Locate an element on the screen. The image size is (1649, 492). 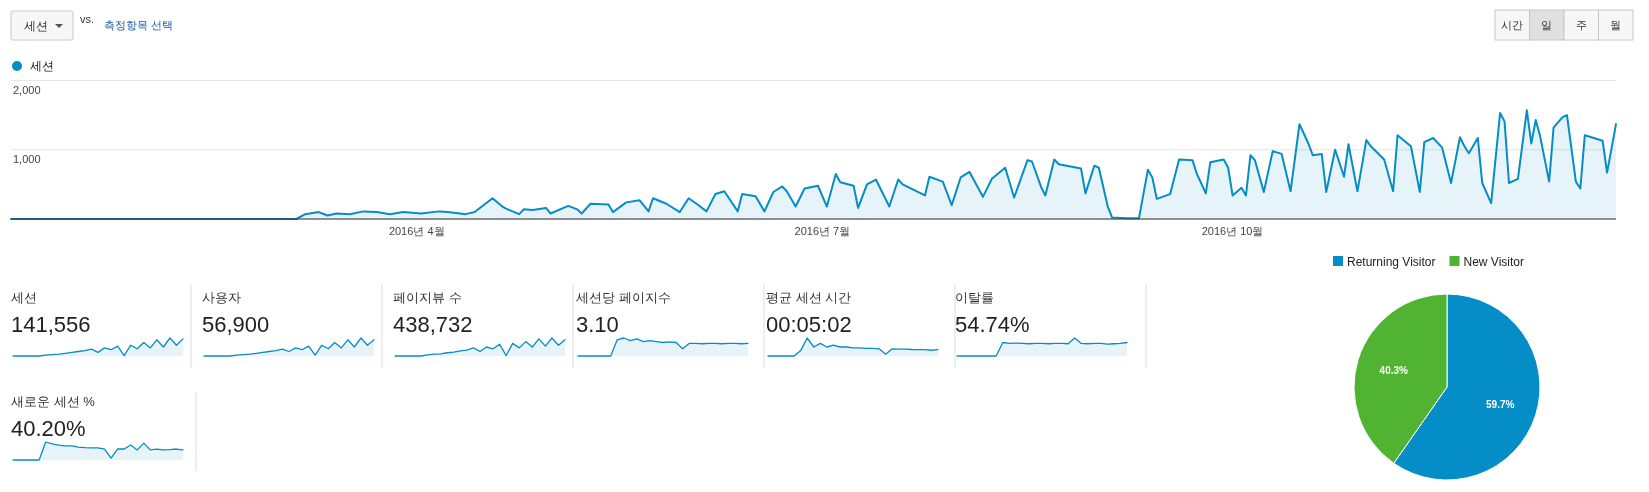
legend-label: New Visitor is located at coordinates (1493, 261).